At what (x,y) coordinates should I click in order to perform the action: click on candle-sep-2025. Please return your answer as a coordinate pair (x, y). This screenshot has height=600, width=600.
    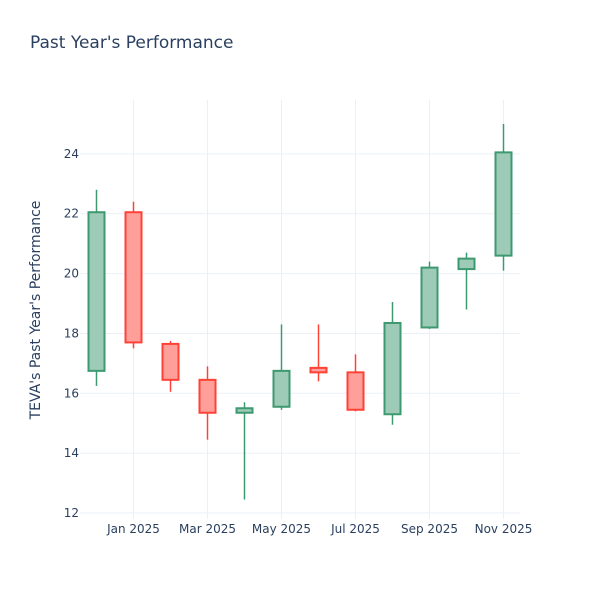
    Looking at the image, I should click on (429, 295).